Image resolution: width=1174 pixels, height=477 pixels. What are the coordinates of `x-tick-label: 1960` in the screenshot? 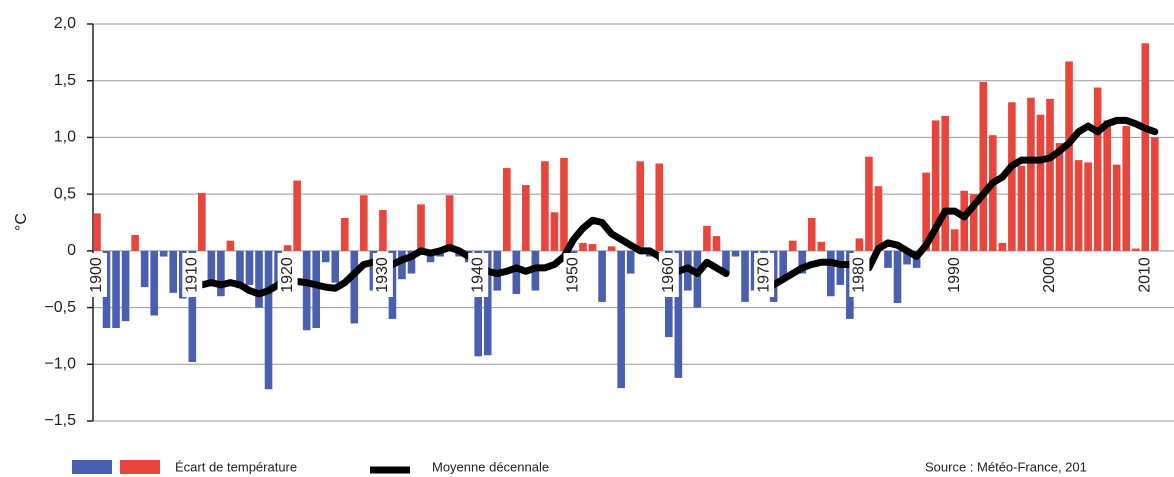 It's located at (668, 275).